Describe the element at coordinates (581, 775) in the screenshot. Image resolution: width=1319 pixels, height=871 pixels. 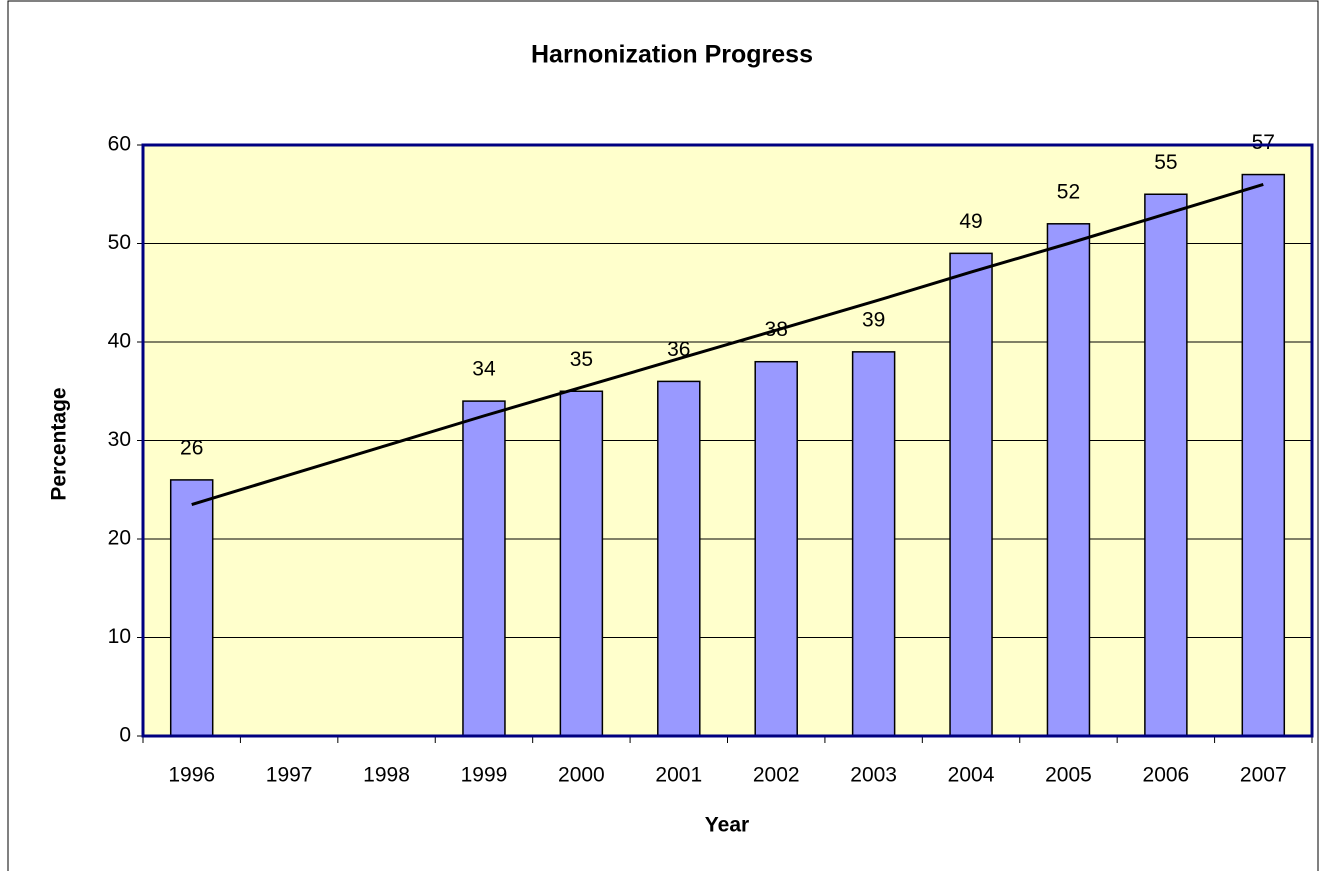
I see `x-tick-label: 2000` at that location.